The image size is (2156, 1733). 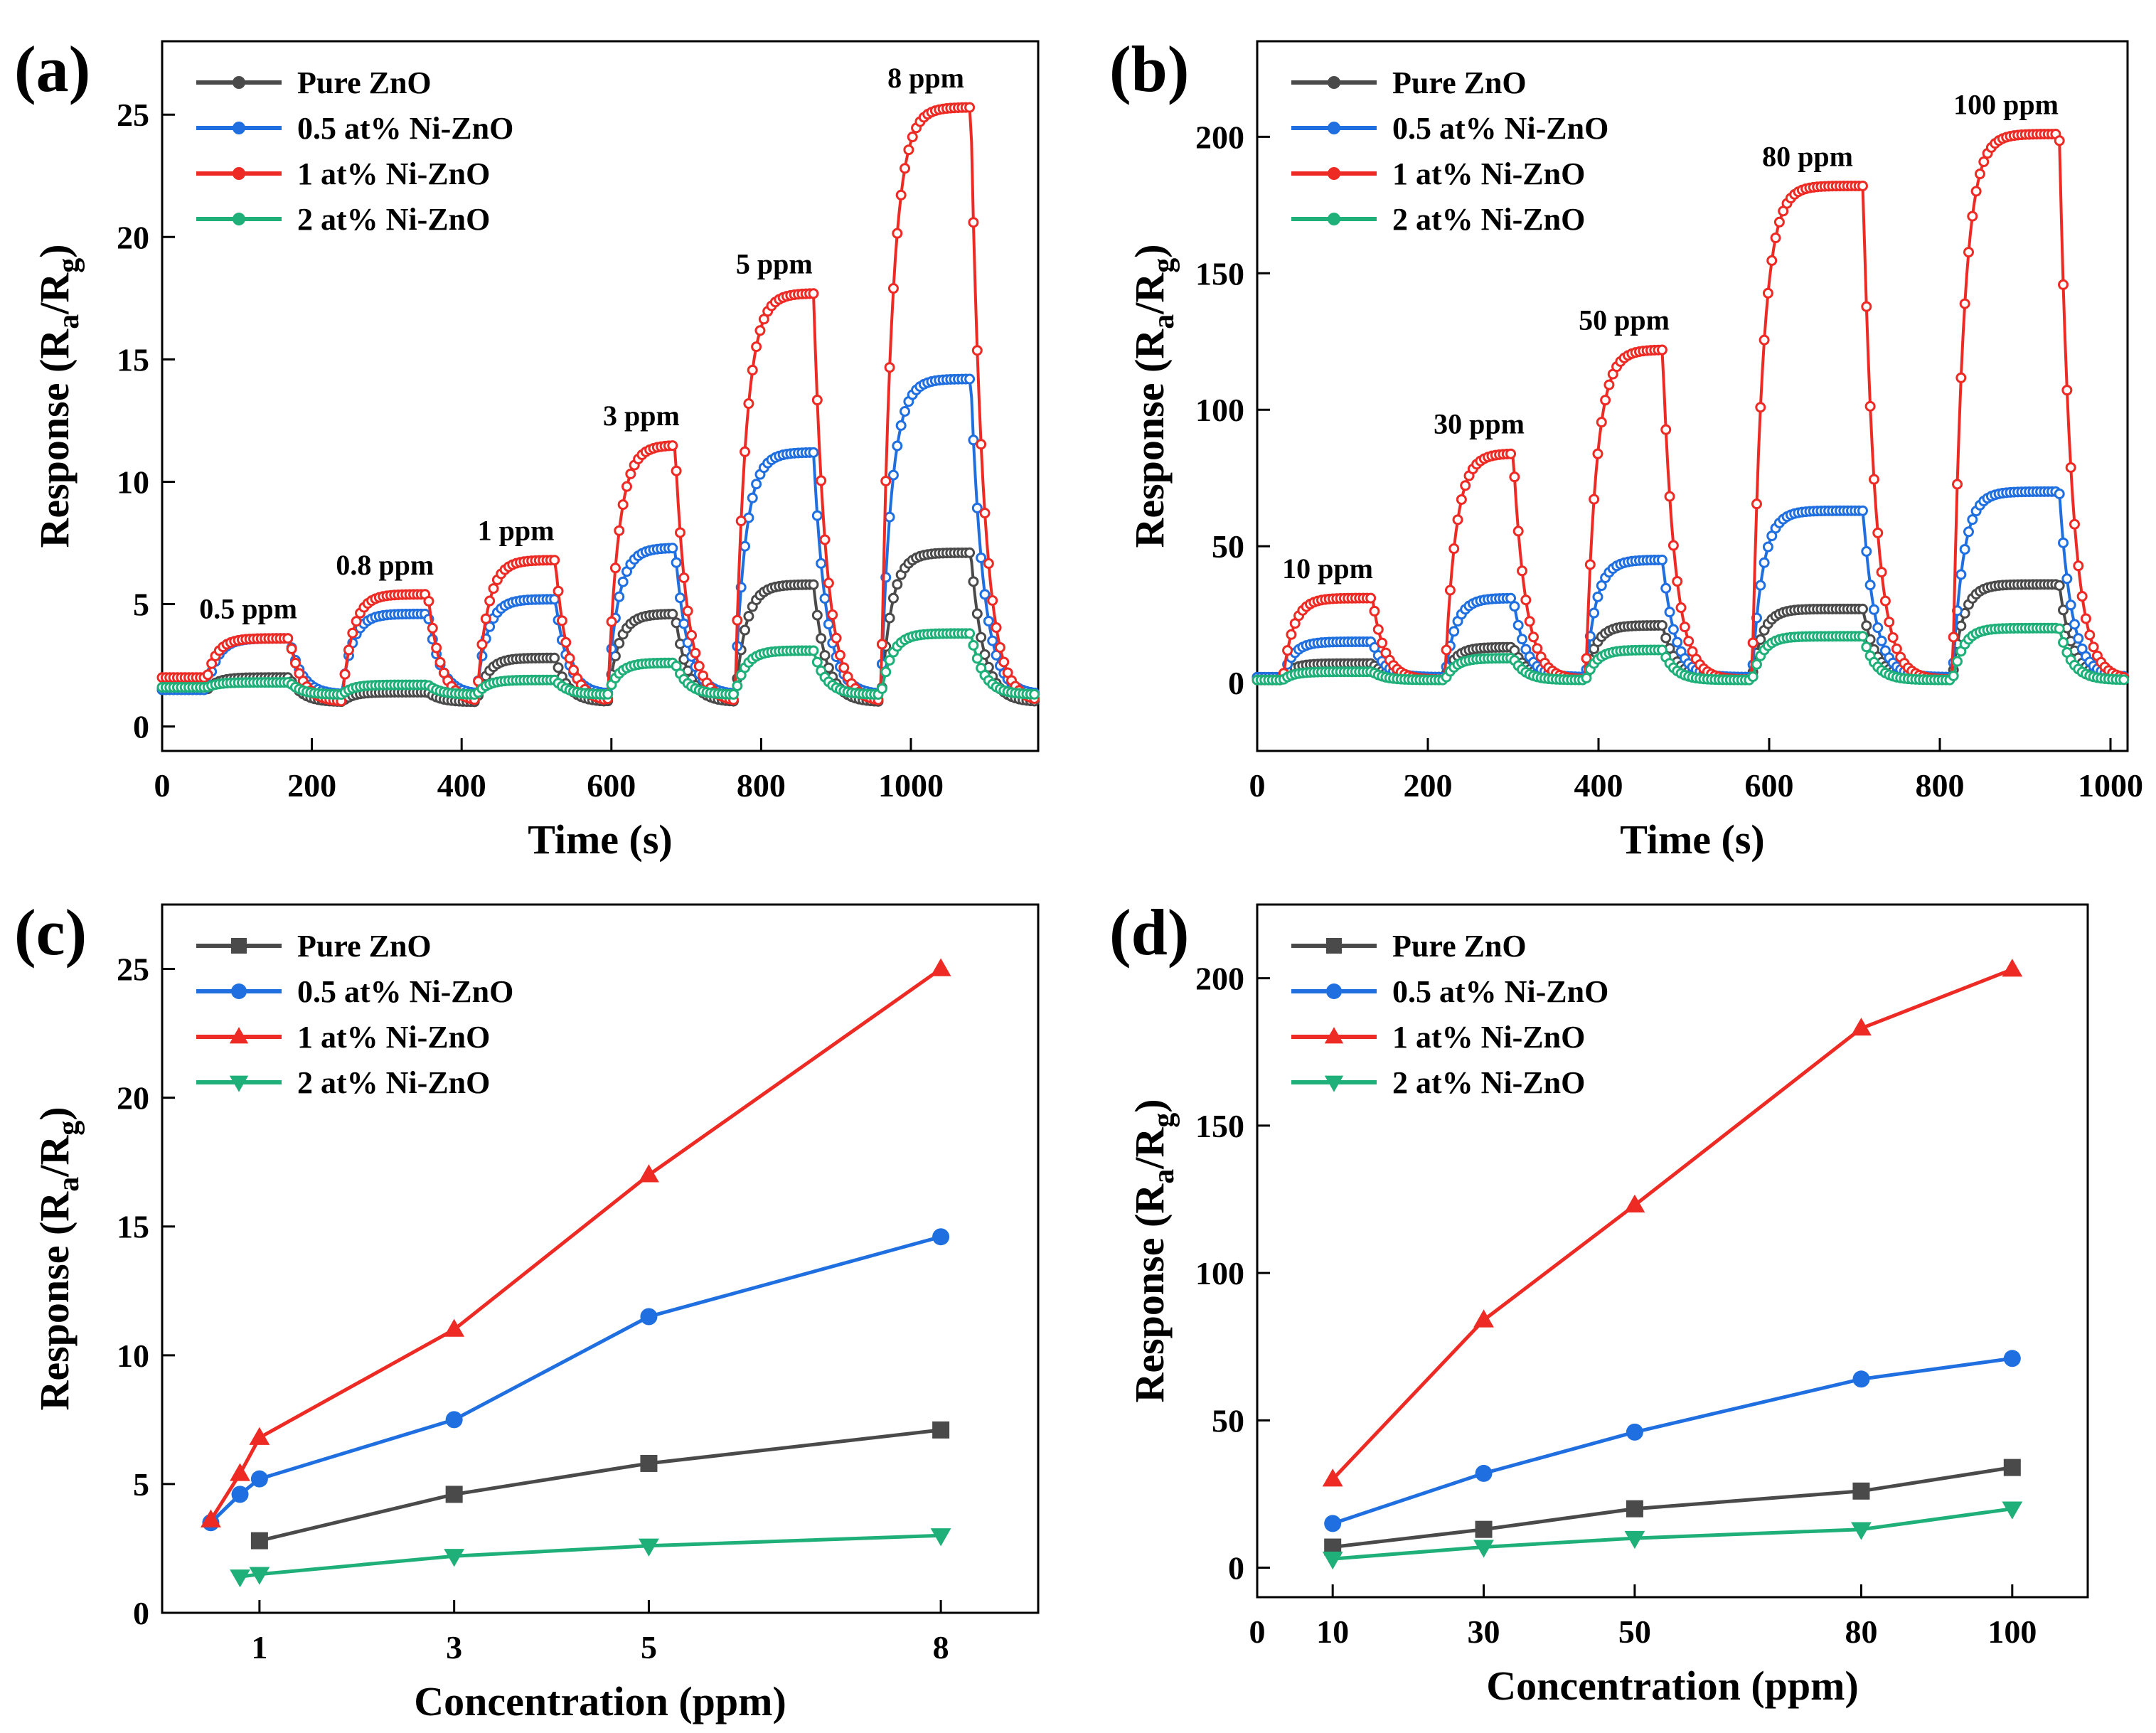 What do you see at coordinates (2006, 105) in the screenshot?
I see `concentration-annotation: 100 ppm` at bounding box center [2006, 105].